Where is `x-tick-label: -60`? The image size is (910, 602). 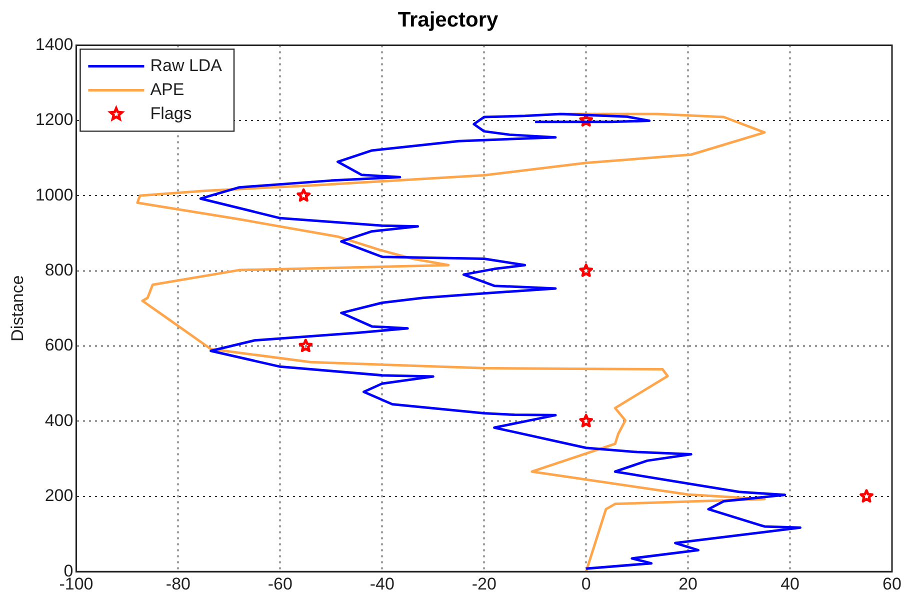
x-tick-label: -60 is located at coordinates (280, 584).